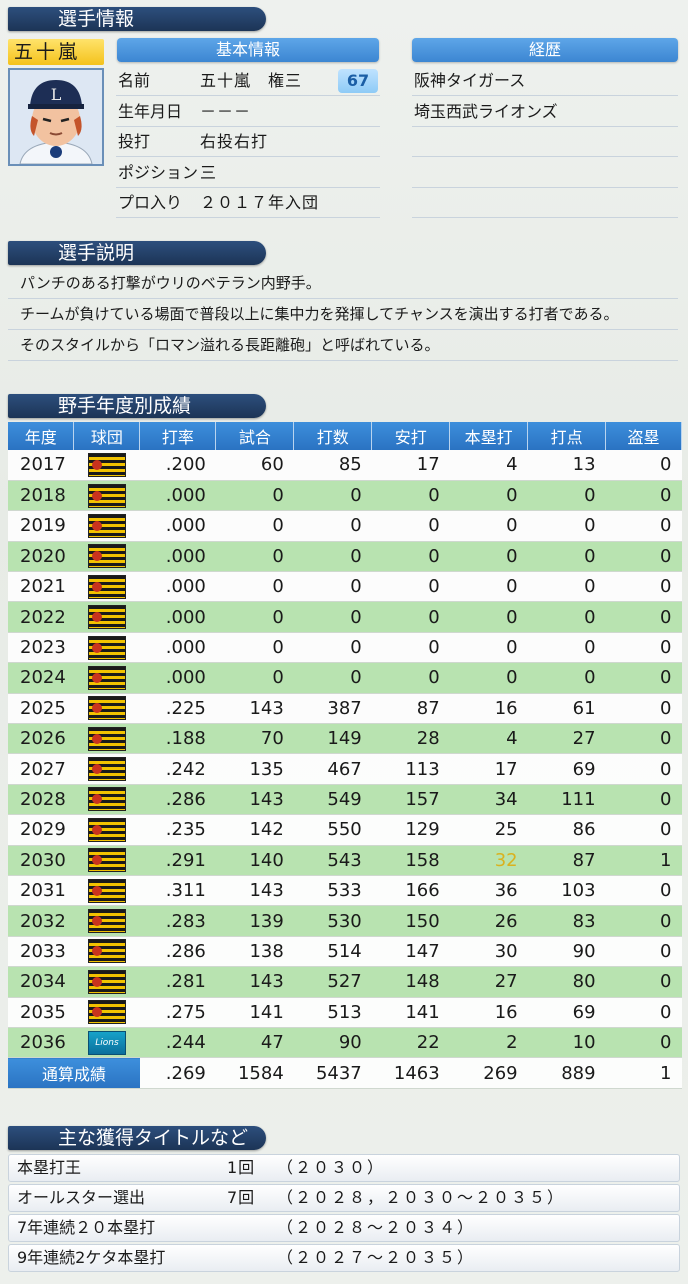 The image size is (688, 1284). I want to click on ab-cell: 90, so click(332, 1043).